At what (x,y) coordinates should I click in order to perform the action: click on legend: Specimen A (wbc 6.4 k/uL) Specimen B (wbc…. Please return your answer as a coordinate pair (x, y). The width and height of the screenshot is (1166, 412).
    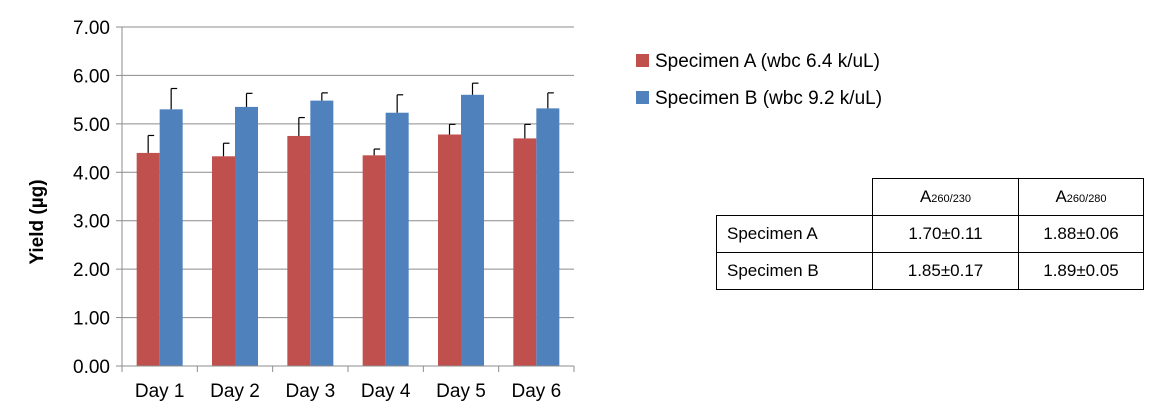
    Looking at the image, I should click on (759, 80).